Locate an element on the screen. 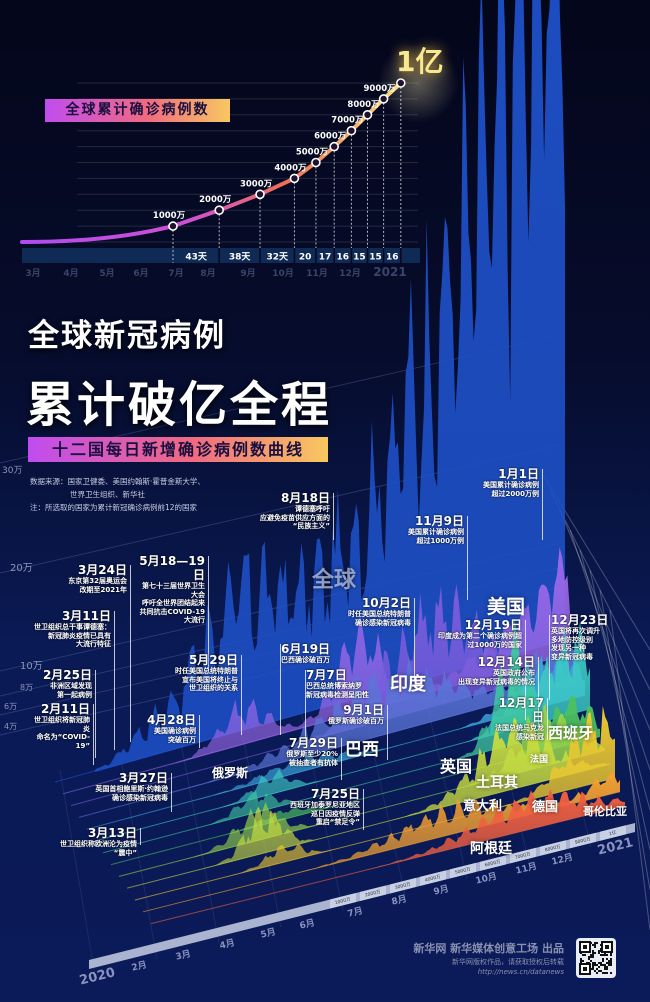 This screenshot has width=650, height=1002. country-label: 哥伦比亚 is located at coordinates (605, 811).